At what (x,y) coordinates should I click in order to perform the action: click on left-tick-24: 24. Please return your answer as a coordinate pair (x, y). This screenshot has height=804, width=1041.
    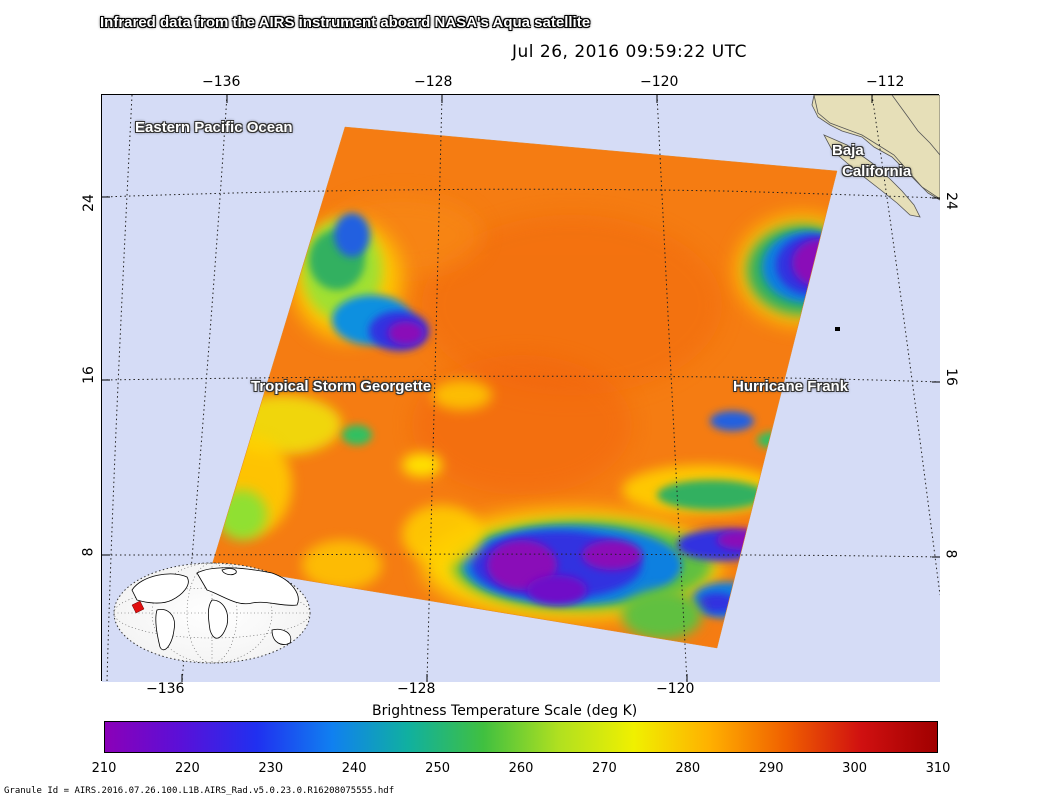
    Looking at the image, I should click on (88, 203).